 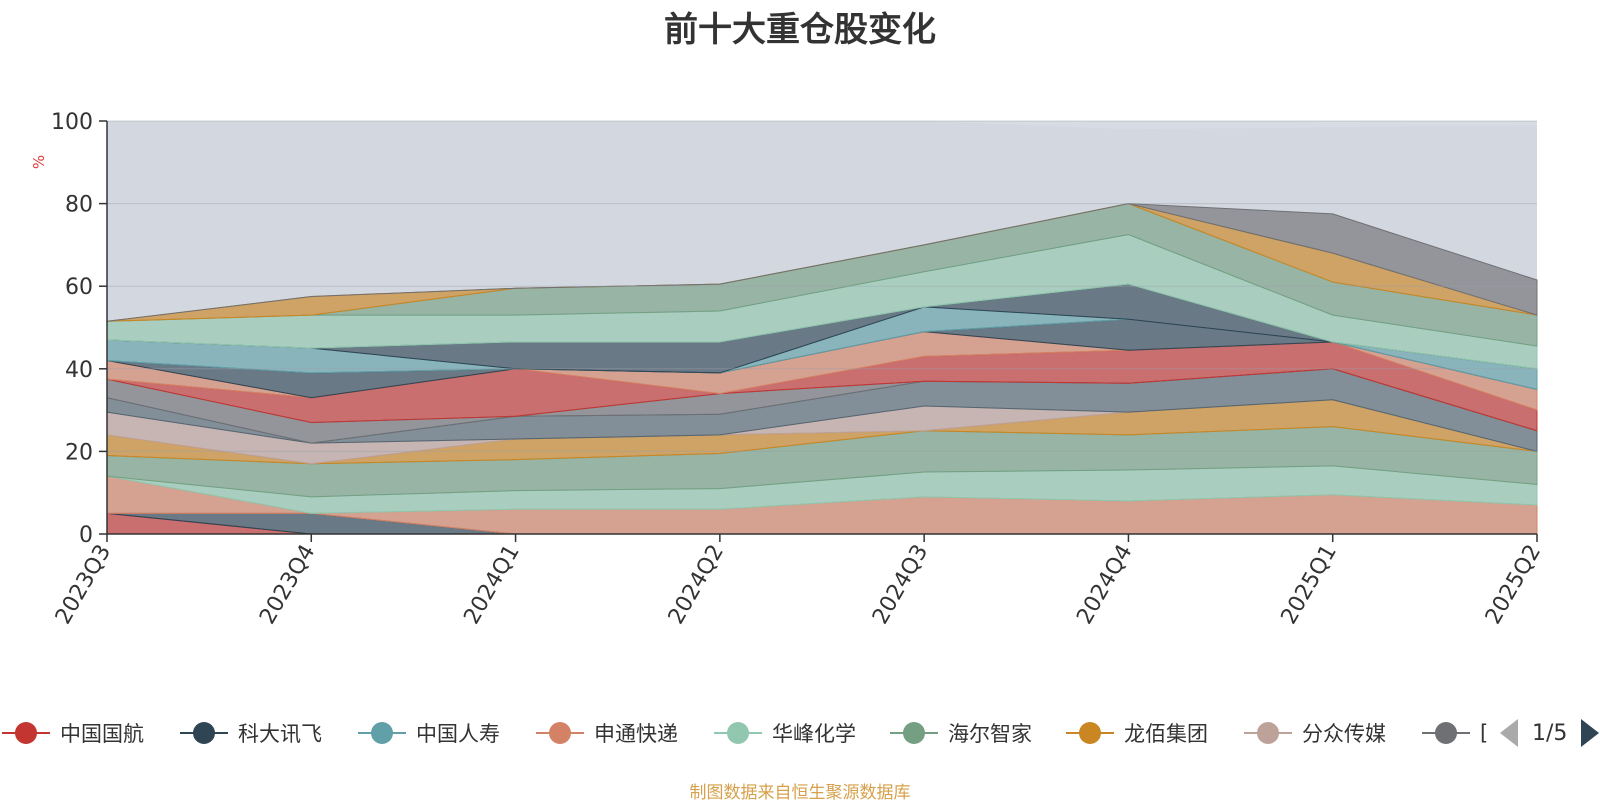 I want to click on legend-item: 华峰化学, so click(x=784, y=733).